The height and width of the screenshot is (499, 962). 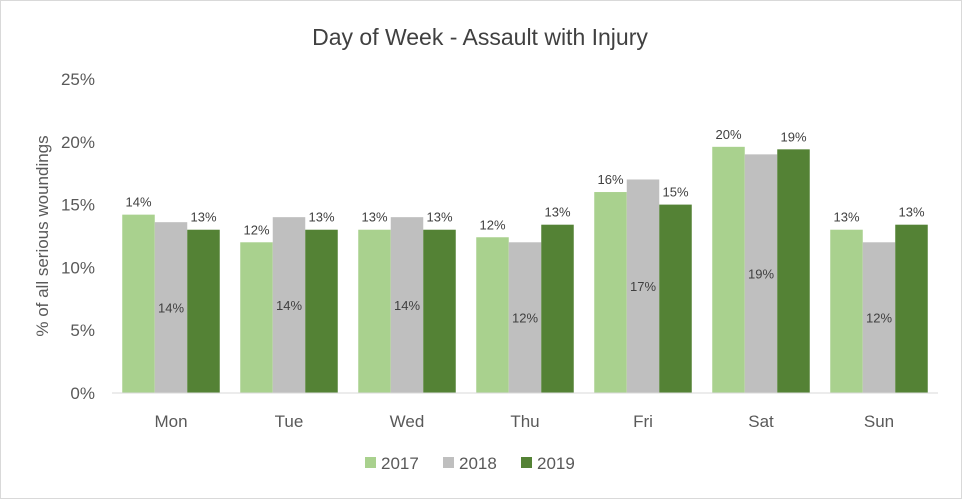 What do you see at coordinates (82, 393) in the screenshot?
I see `y-tick-label: 0%` at bounding box center [82, 393].